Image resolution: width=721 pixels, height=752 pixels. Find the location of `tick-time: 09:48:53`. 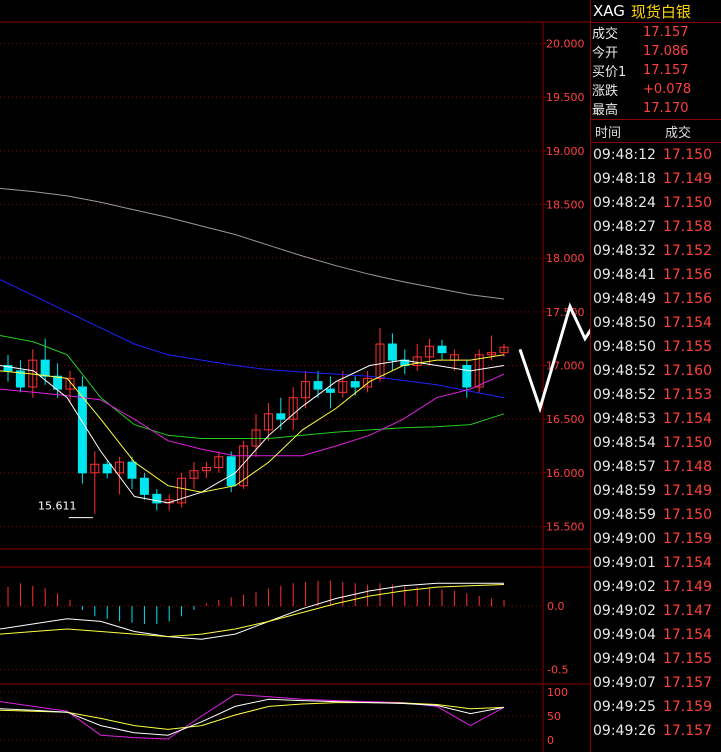

tick-time: 09:48:53 is located at coordinates (624, 419).